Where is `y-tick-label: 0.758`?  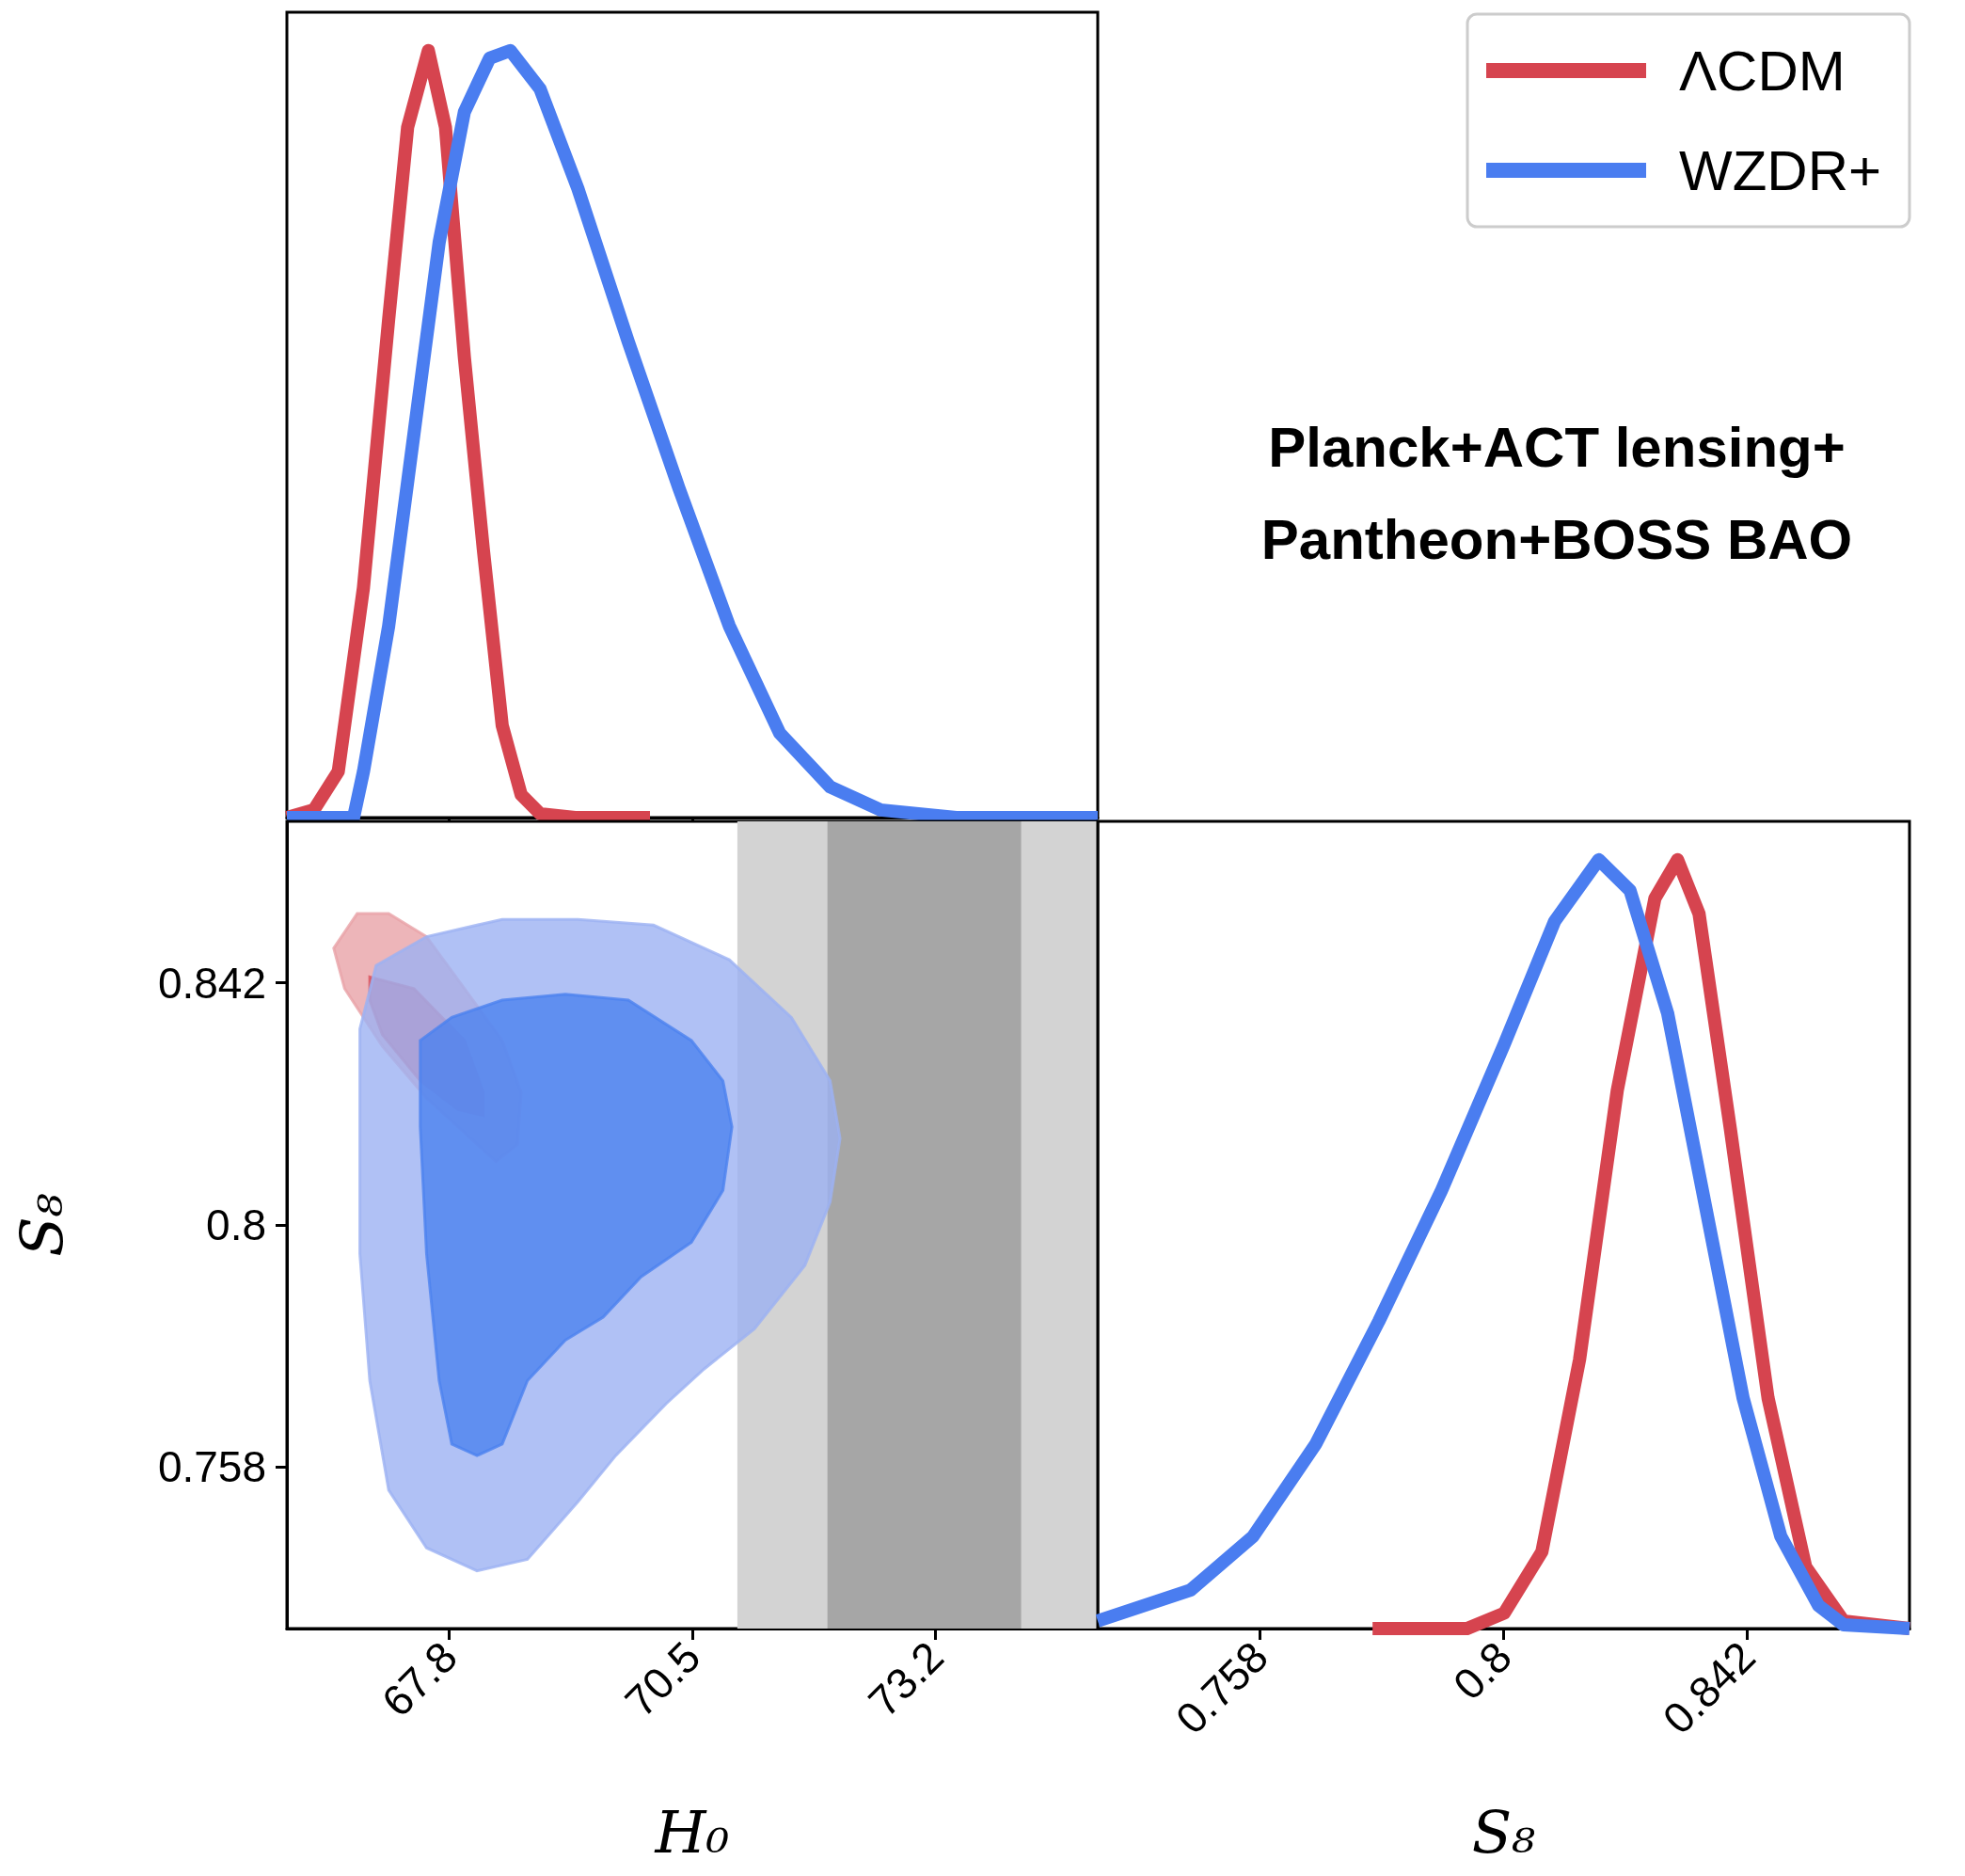 y-tick-label: 0.758 is located at coordinates (211, 1467).